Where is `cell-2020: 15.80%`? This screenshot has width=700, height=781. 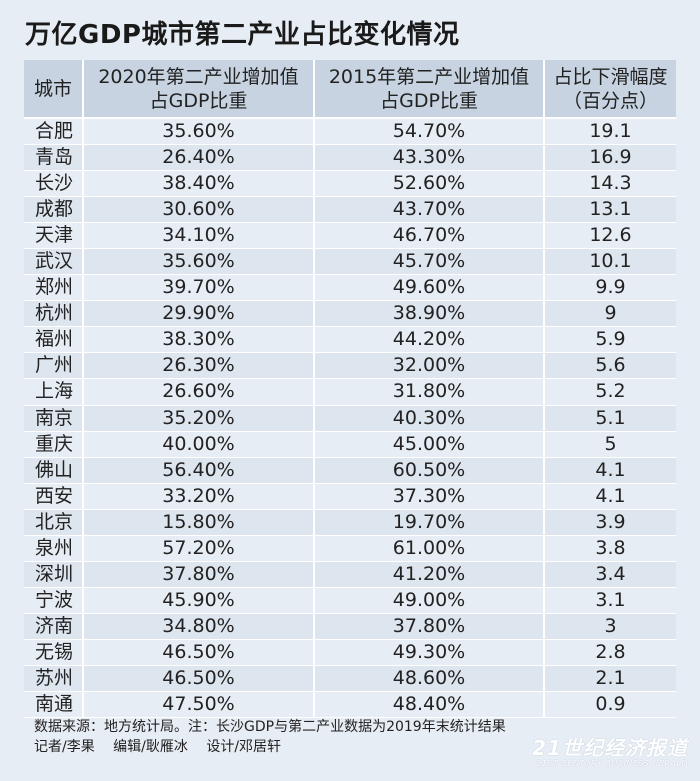 cell-2020: 15.80% is located at coordinates (199, 522).